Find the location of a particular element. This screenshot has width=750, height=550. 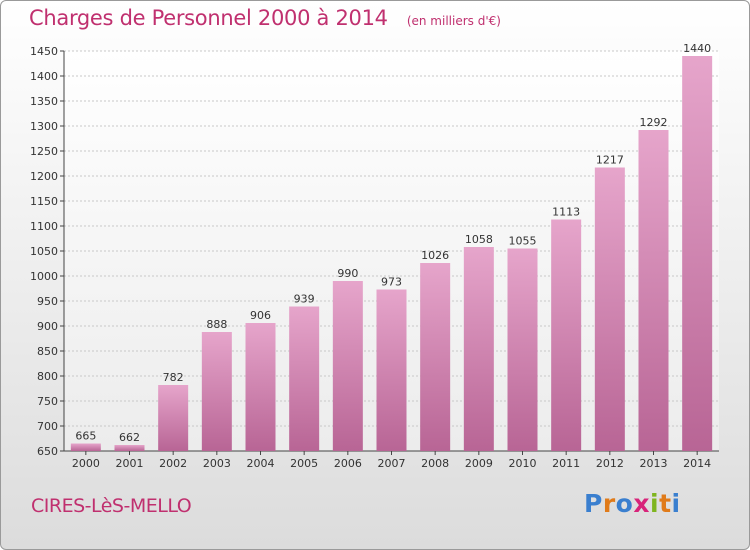

x-tick-label: 2005 is located at coordinates (304, 463).